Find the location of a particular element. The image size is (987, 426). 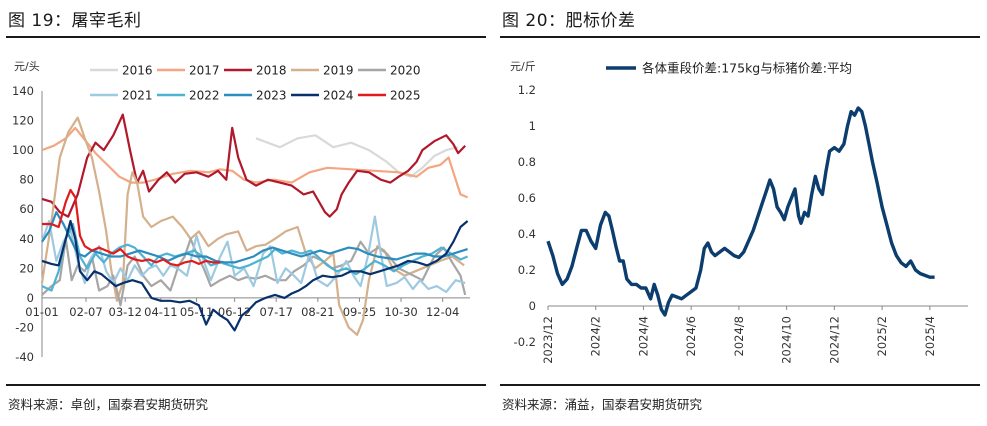

right-y-tick-label: 0 is located at coordinates (532, 306).